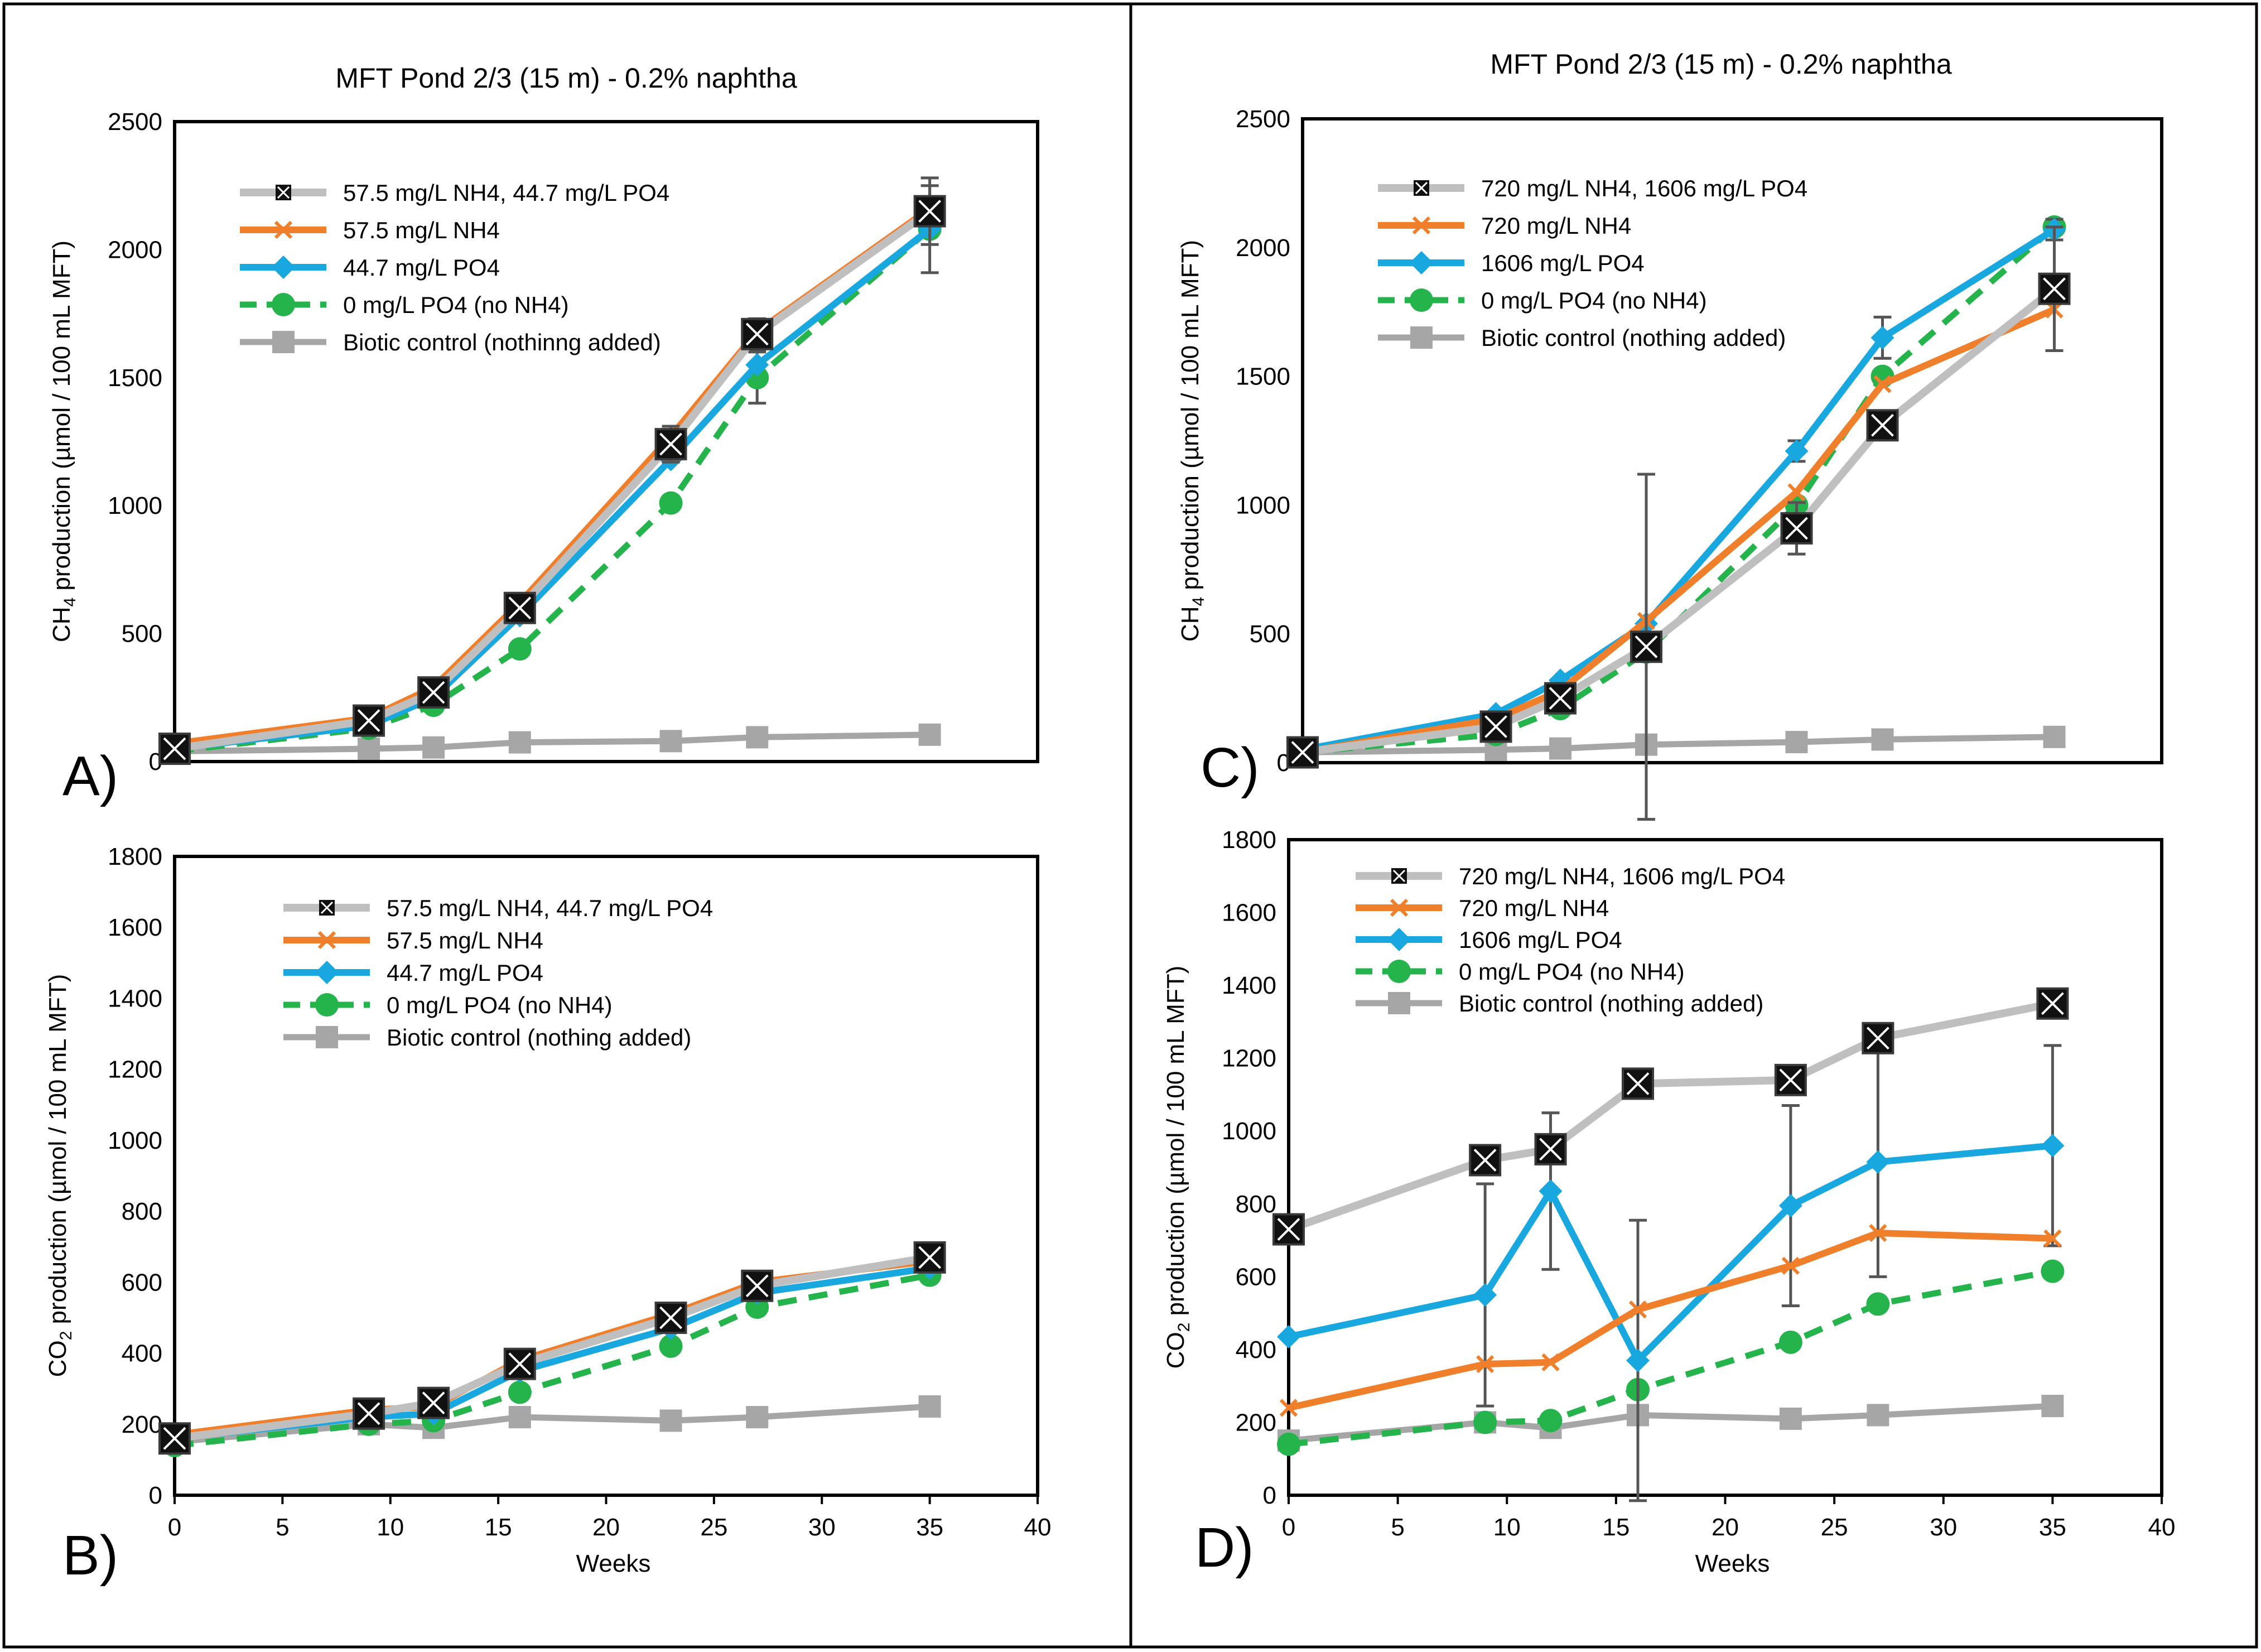 This screenshot has height=1652, width=2261. Describe the element at coordinates (498, 1528) in the screenshot. I see `chart-b-x-tick-label: 15` at that location.